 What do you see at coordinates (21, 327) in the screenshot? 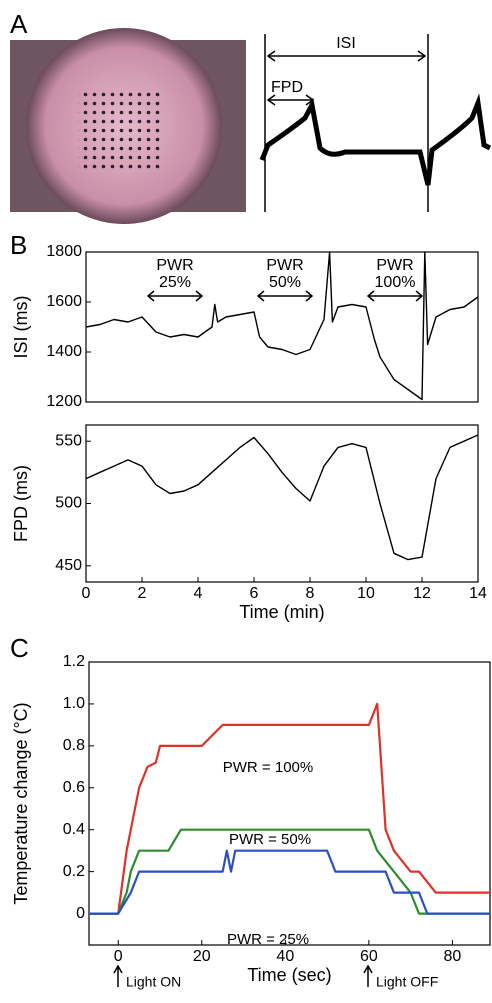
I see `y-axis-title: ISI (ms)` at bounding box center [21, 327].